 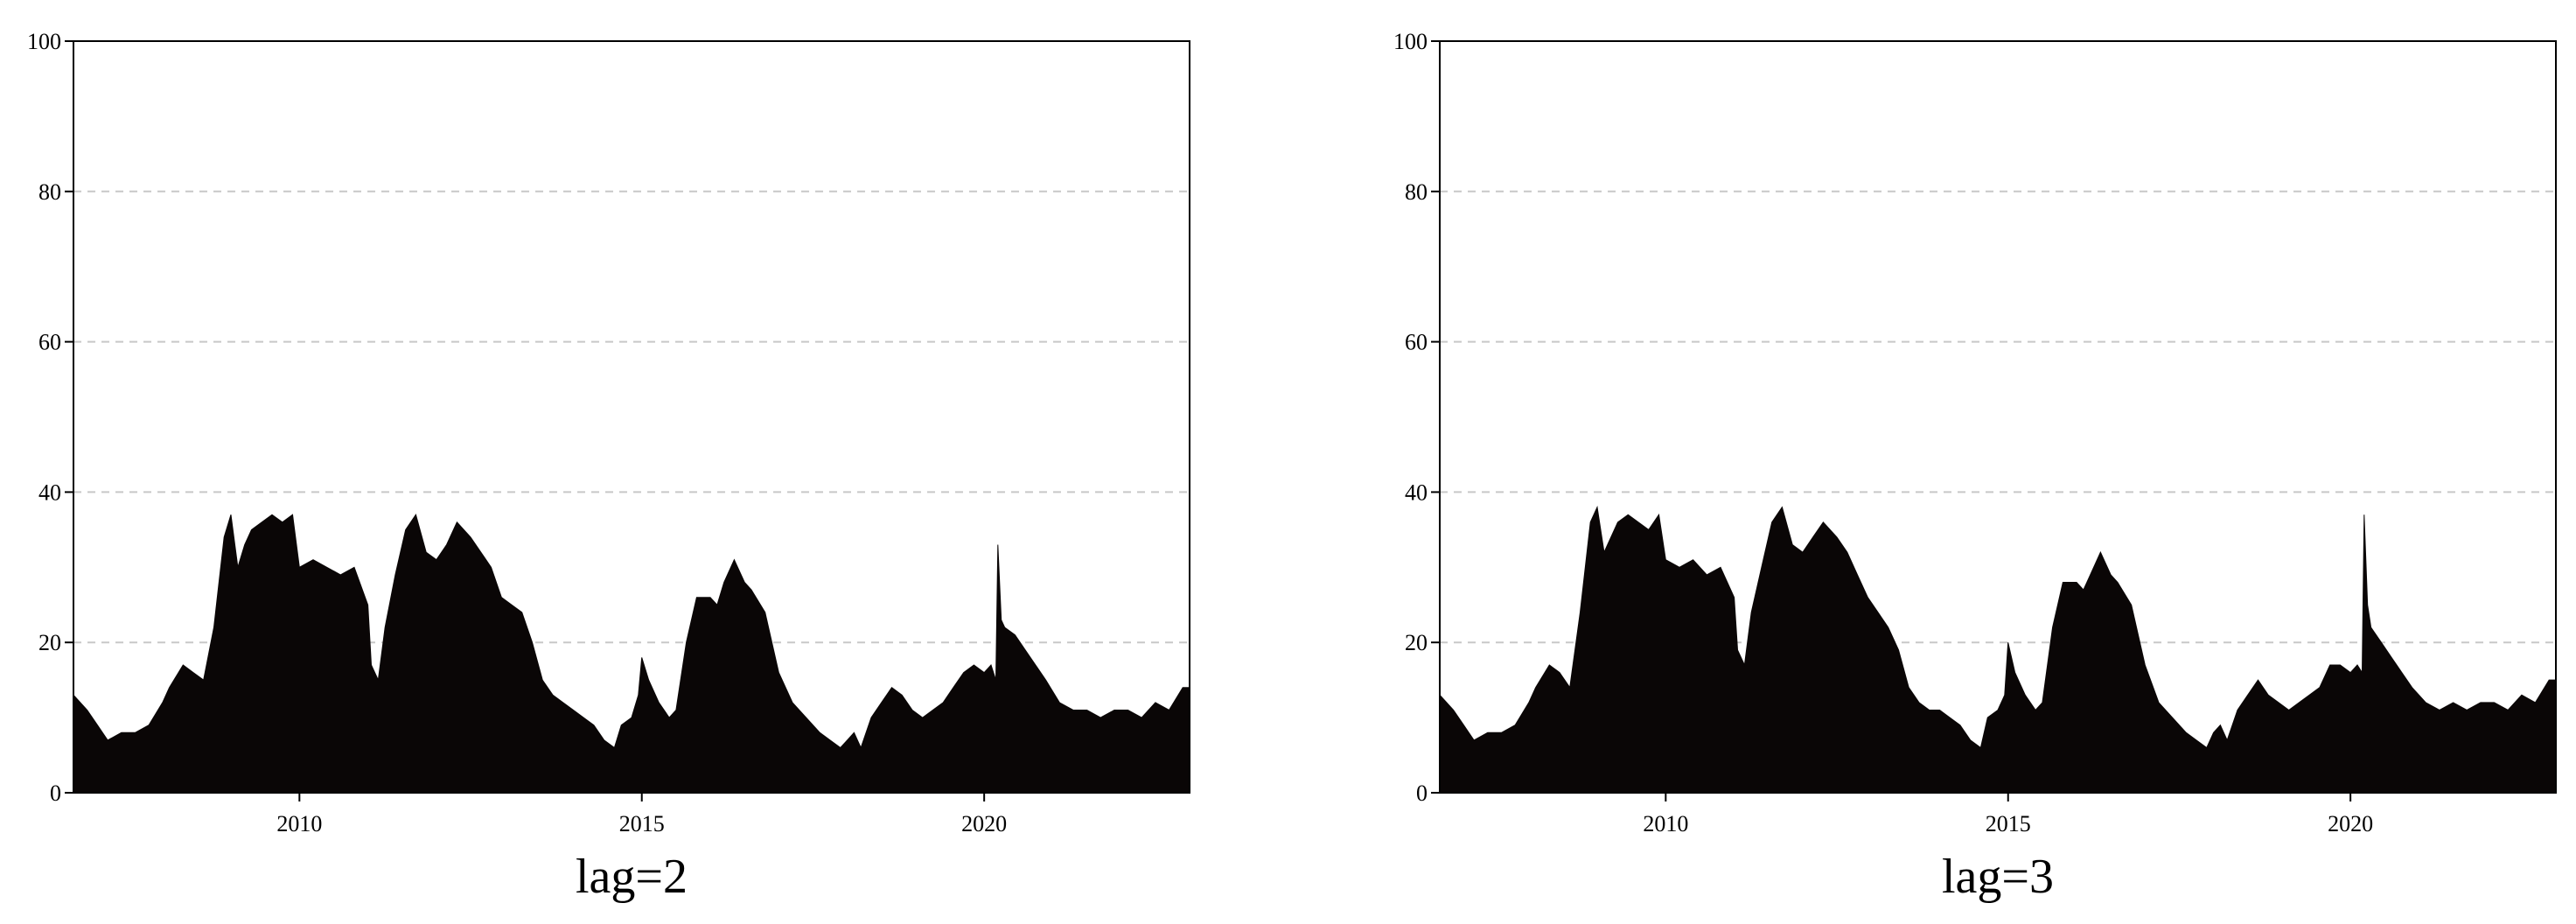 I want to click on panel-caption: lag=3, so click(x=1998, y=877).